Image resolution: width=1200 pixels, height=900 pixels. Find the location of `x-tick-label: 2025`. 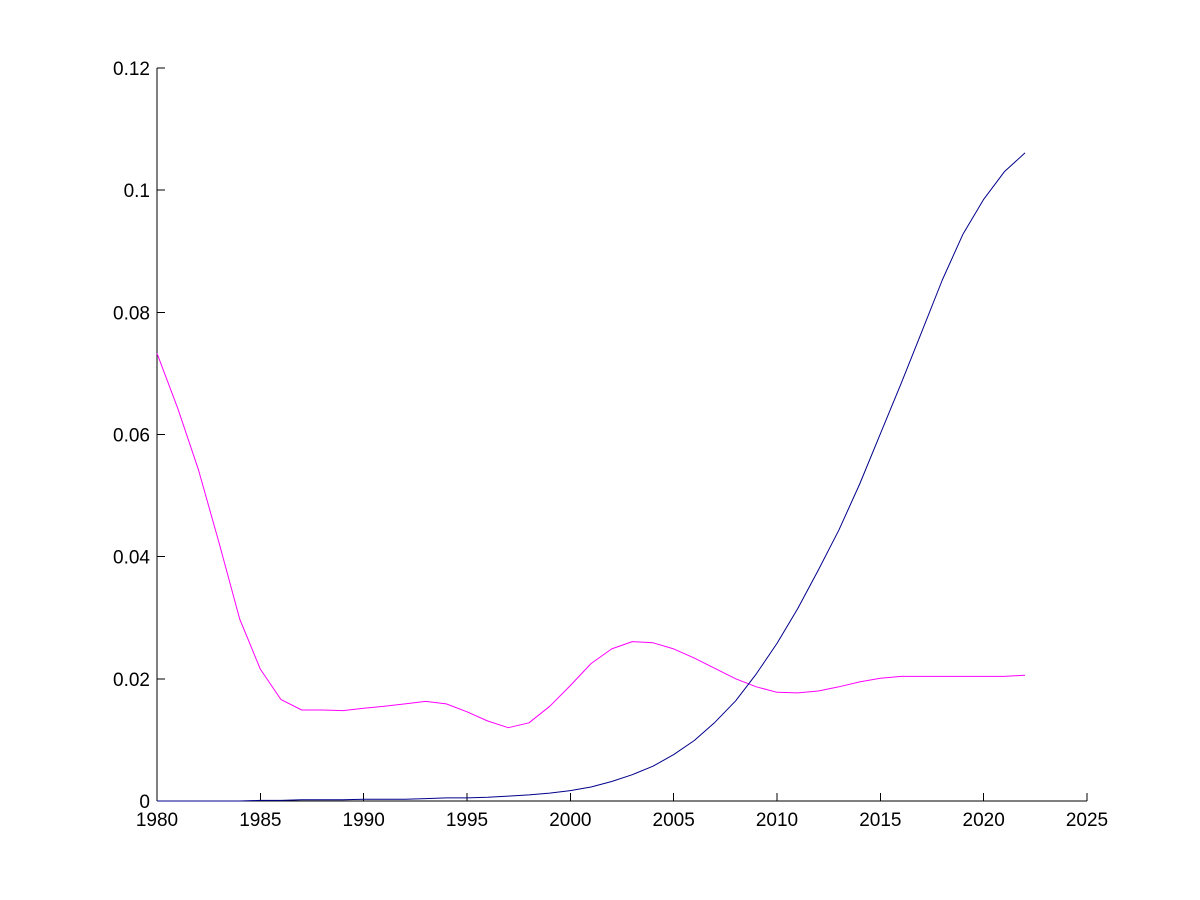

x-tick-label: 2025 is located at coordinates (1087, 820).